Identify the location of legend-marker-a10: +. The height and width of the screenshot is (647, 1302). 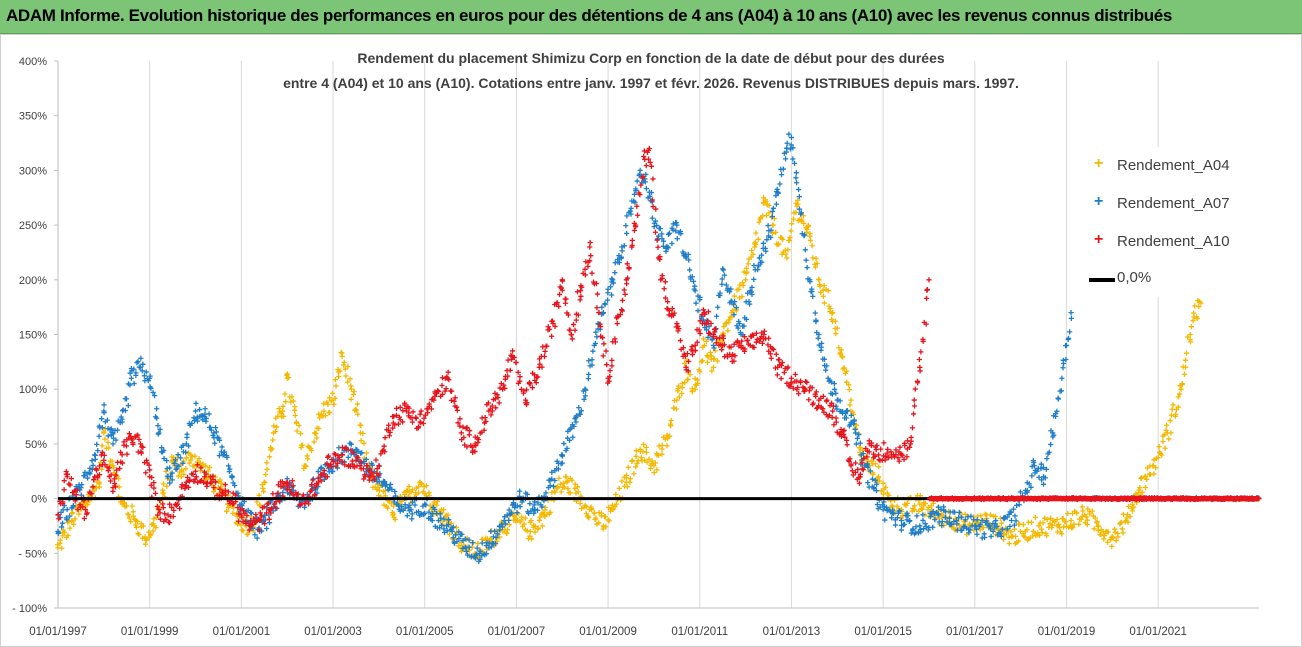
(1099, 239).